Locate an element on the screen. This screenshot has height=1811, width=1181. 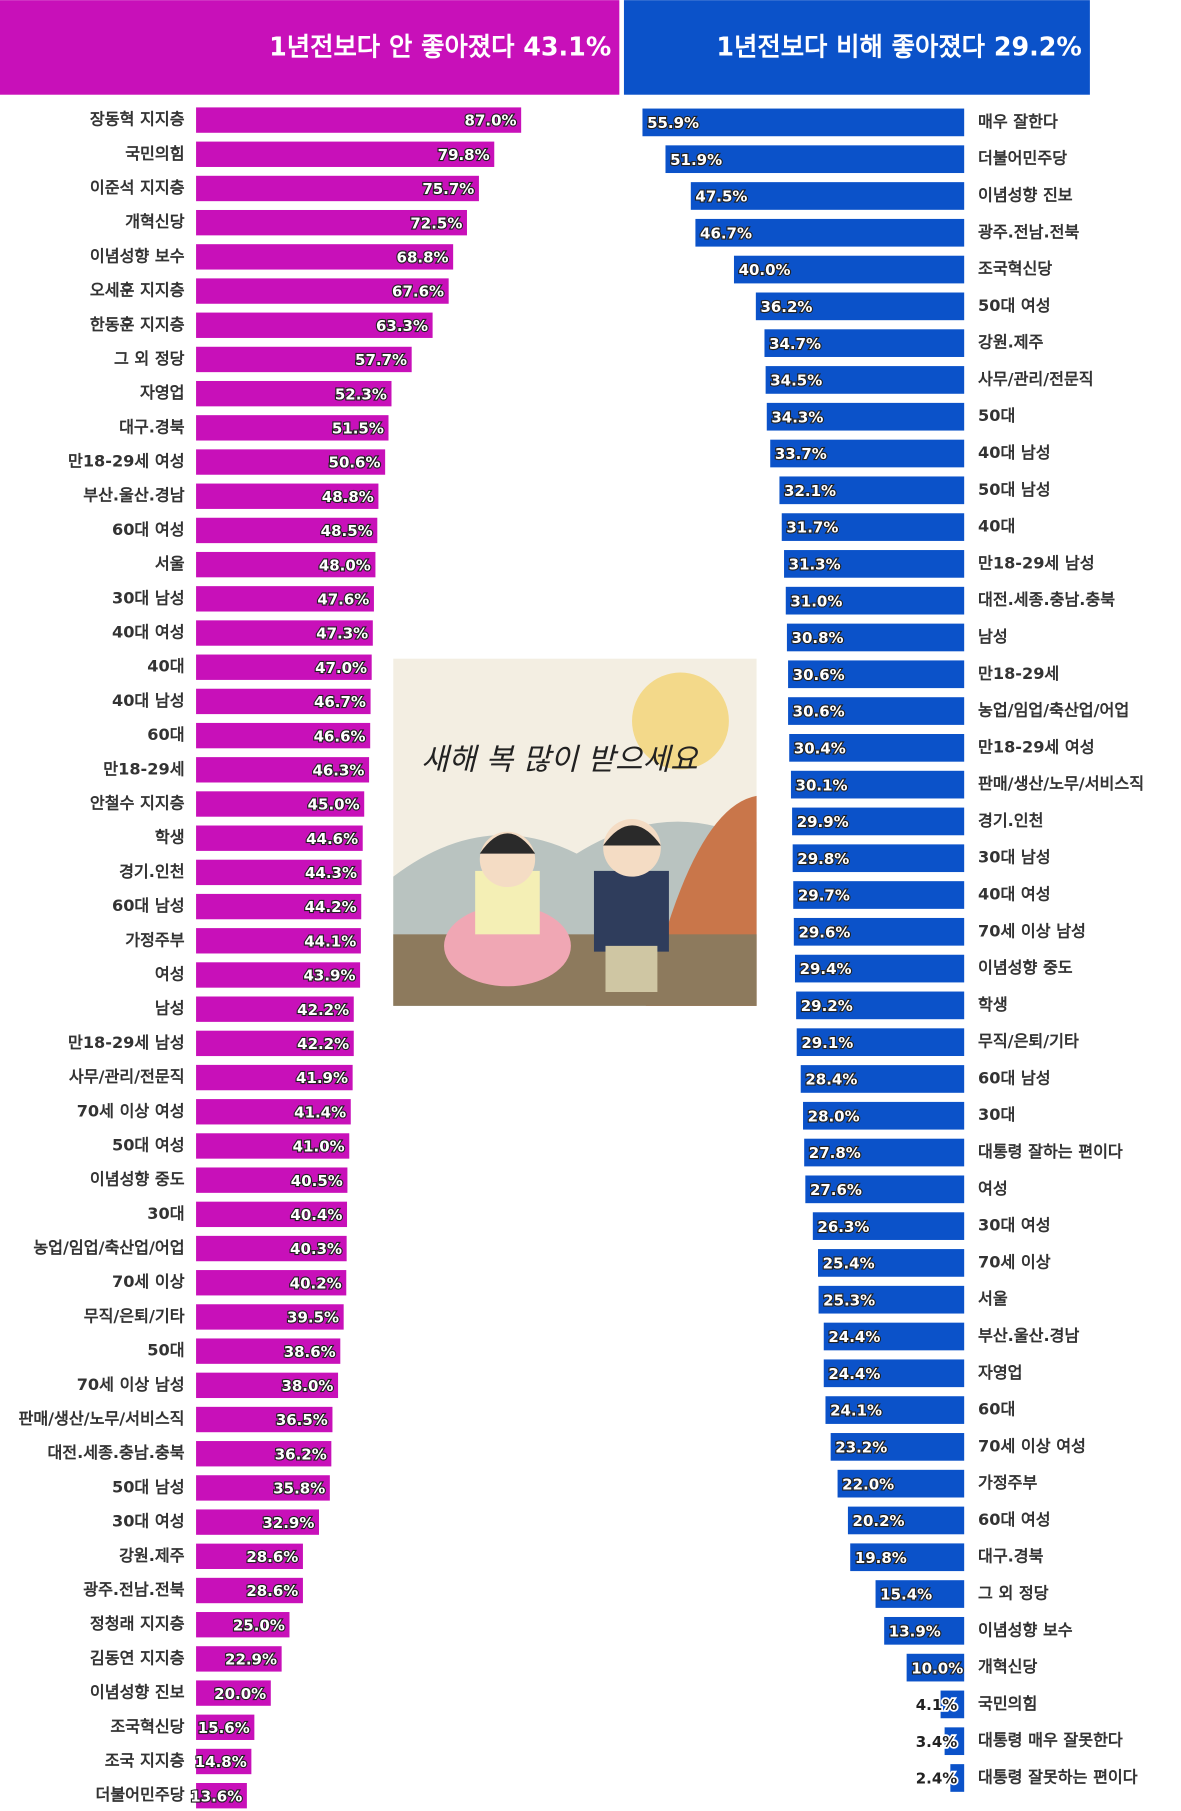
value-label: 40.2% is located at coordinates (316, 1283).